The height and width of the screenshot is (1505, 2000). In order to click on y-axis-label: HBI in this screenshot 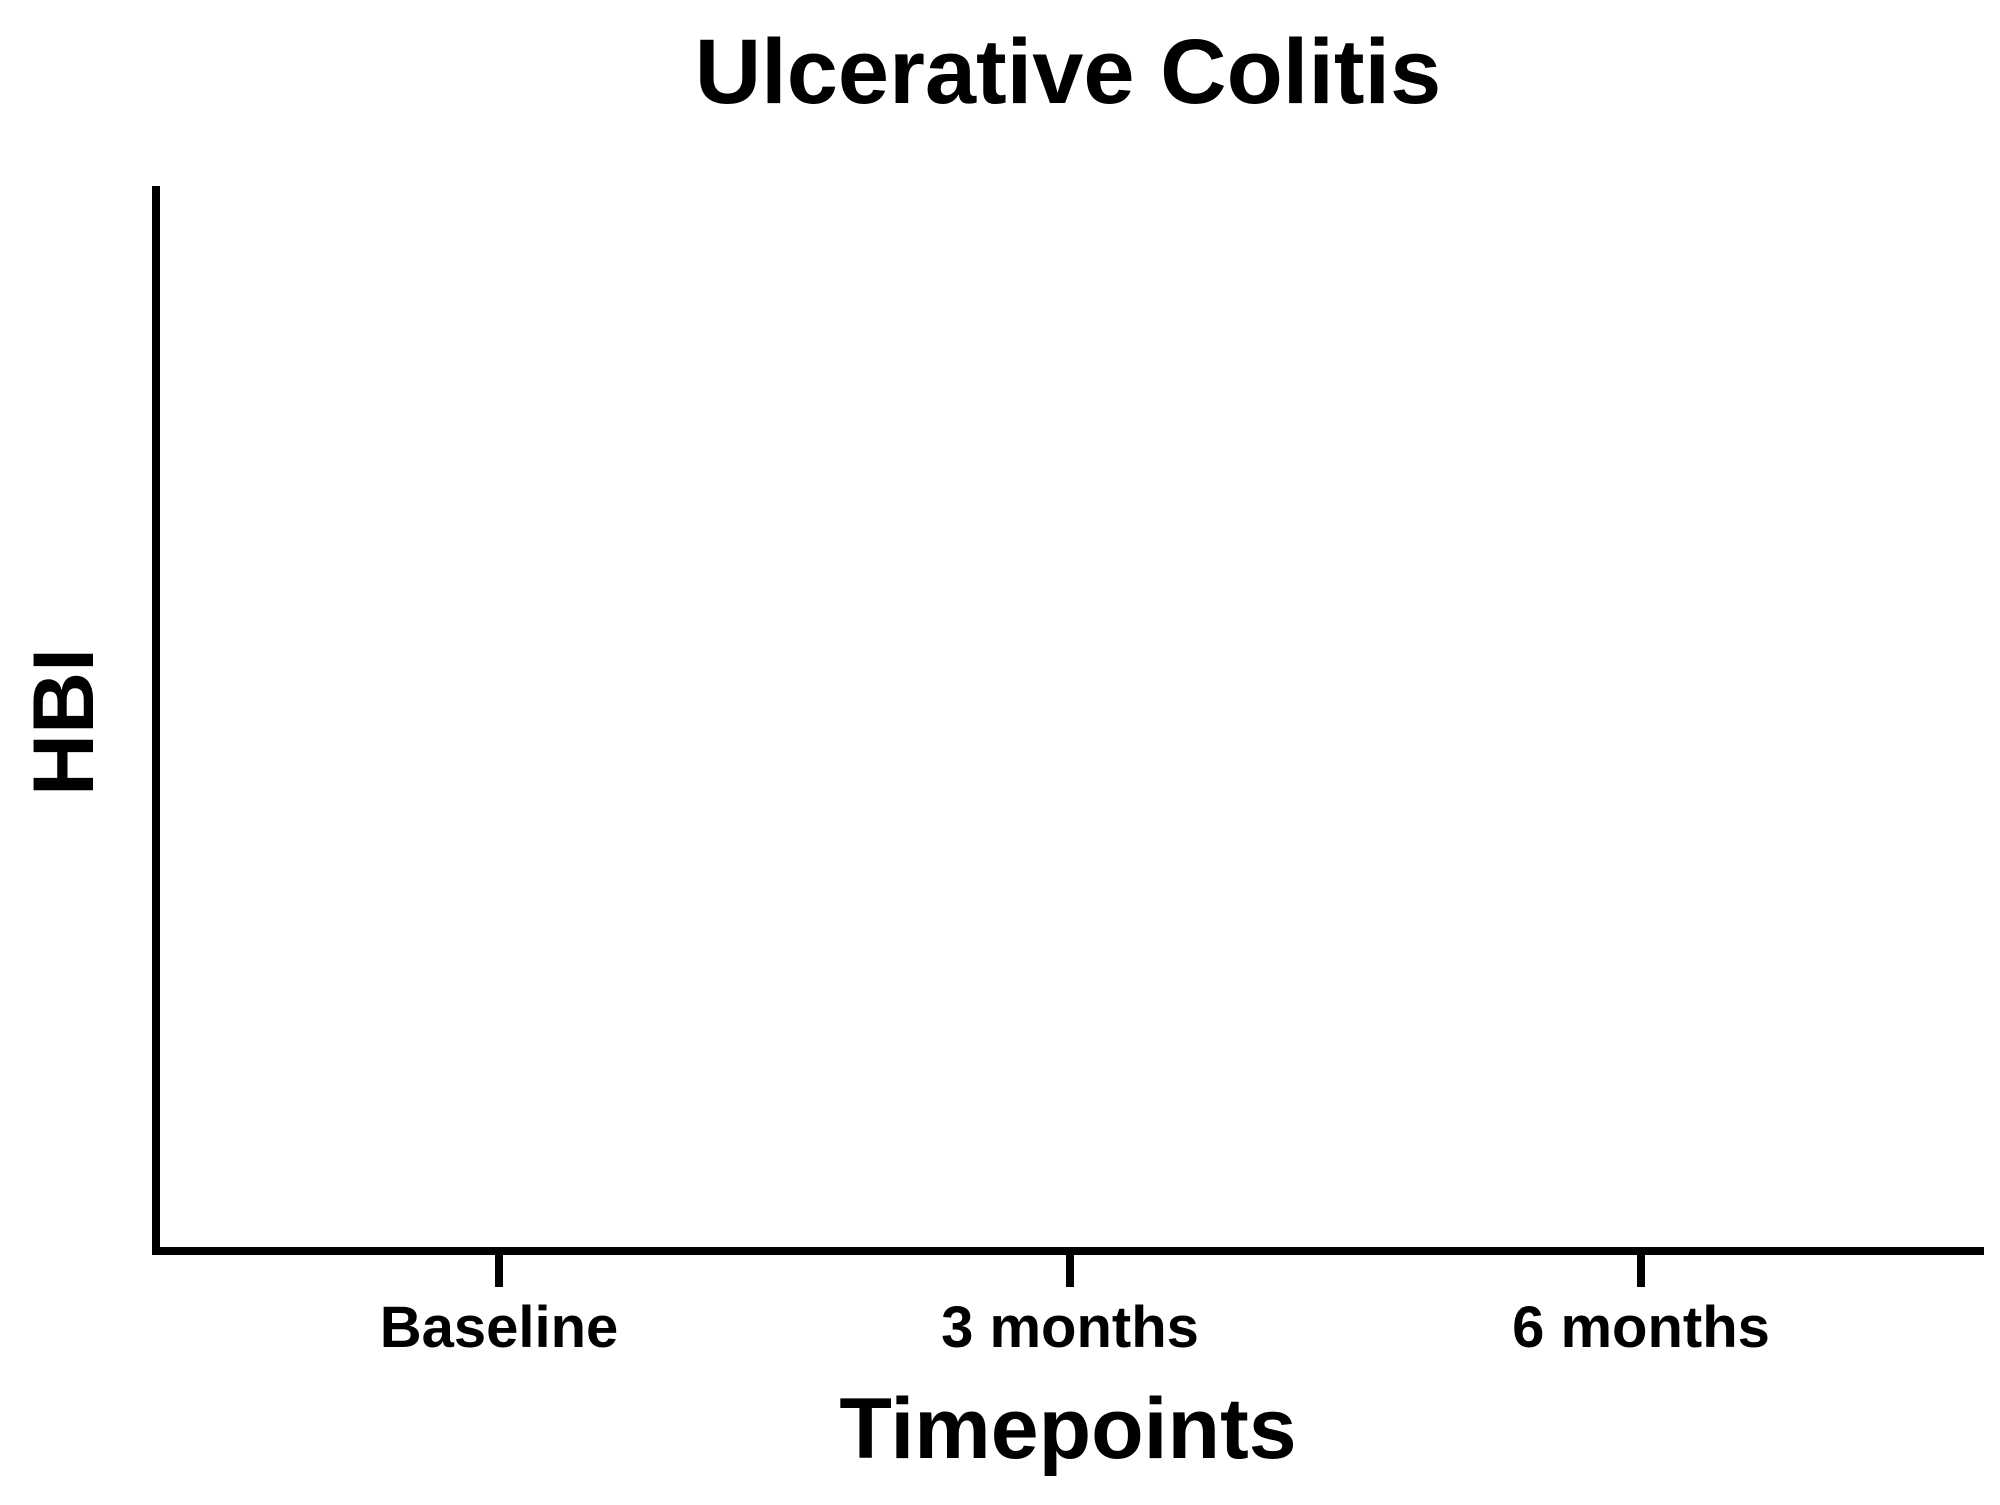, I will do `click(64, 722)`.